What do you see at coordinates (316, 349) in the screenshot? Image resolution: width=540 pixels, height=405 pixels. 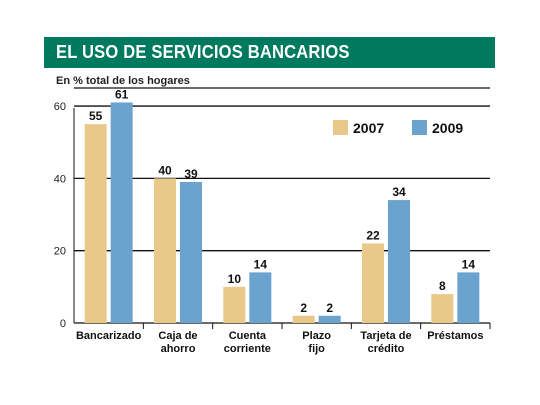 I see `category-label: fijo` at bounding box center [316, 349].